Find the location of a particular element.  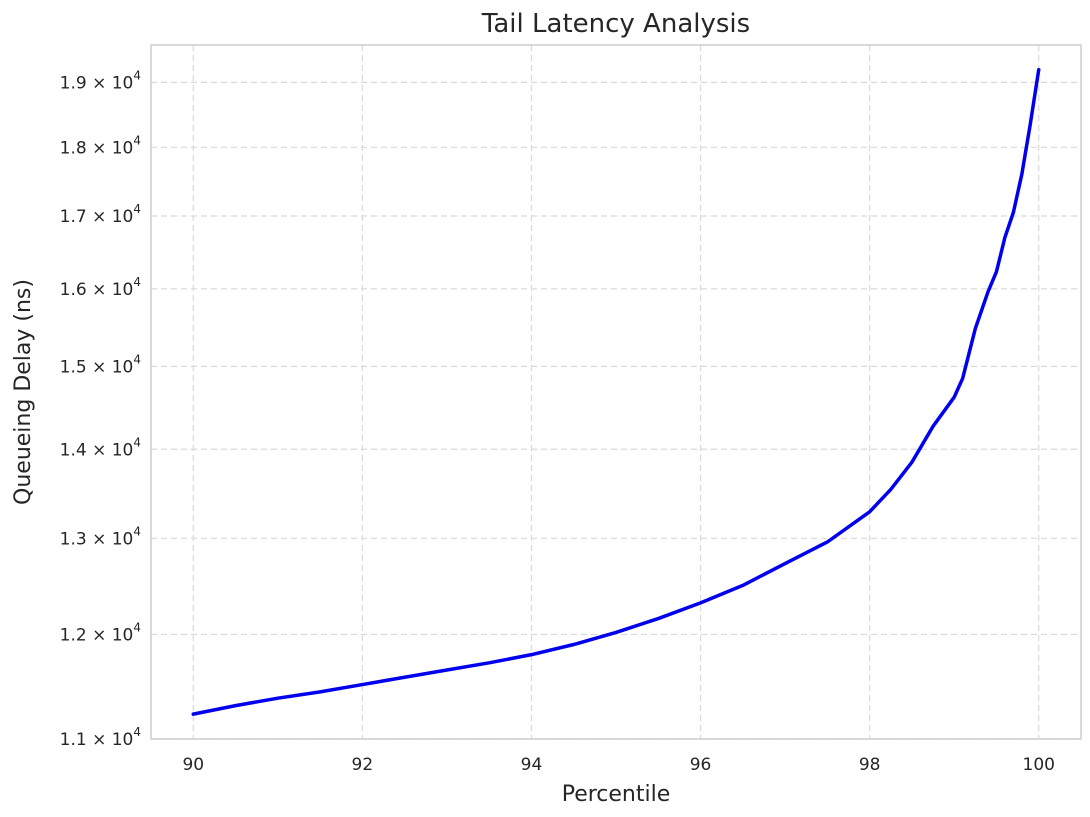

y-tick-label: 1.1 × 10⁴ is located at coordinates (100, 737).